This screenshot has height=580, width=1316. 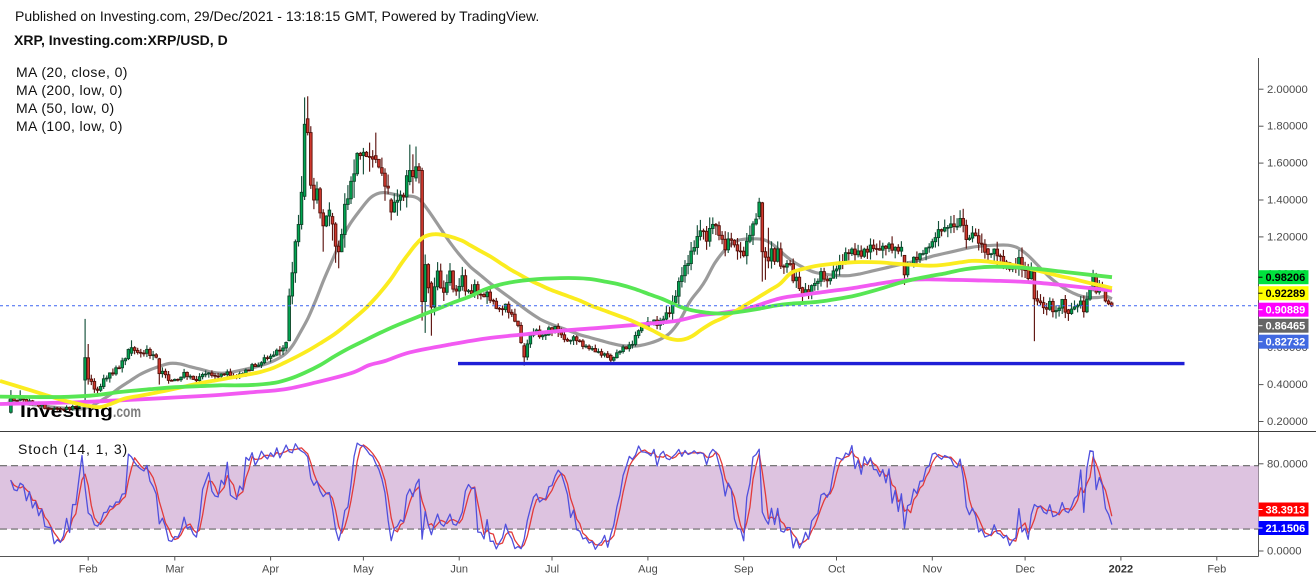 What do you see at coordinates (69, 90) in the screenshot?
I see `svg-text: MA (200, low, 0)` at bounding box center [69, 90].